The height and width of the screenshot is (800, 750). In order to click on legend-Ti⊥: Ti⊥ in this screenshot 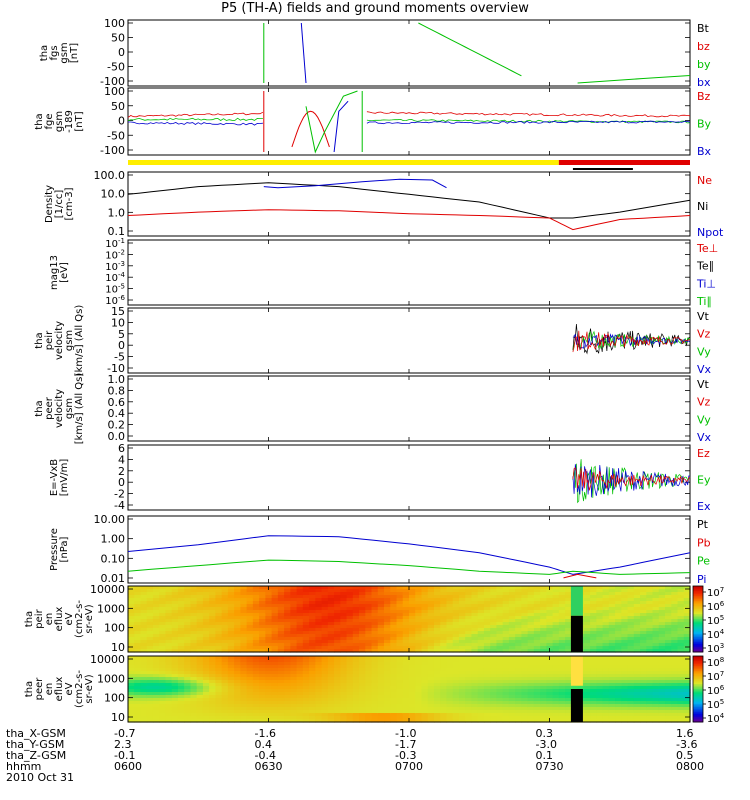, I will do `click(706, 283)`.